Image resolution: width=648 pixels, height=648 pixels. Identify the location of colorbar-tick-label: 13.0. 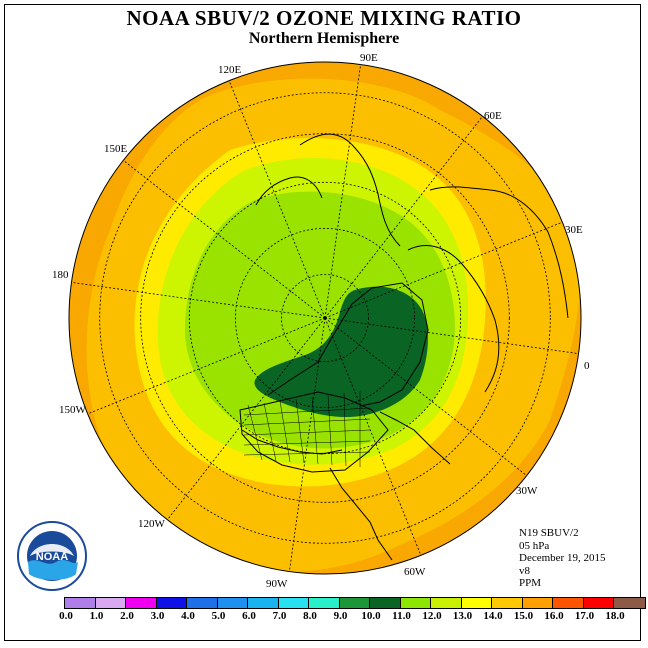
(462, 616).